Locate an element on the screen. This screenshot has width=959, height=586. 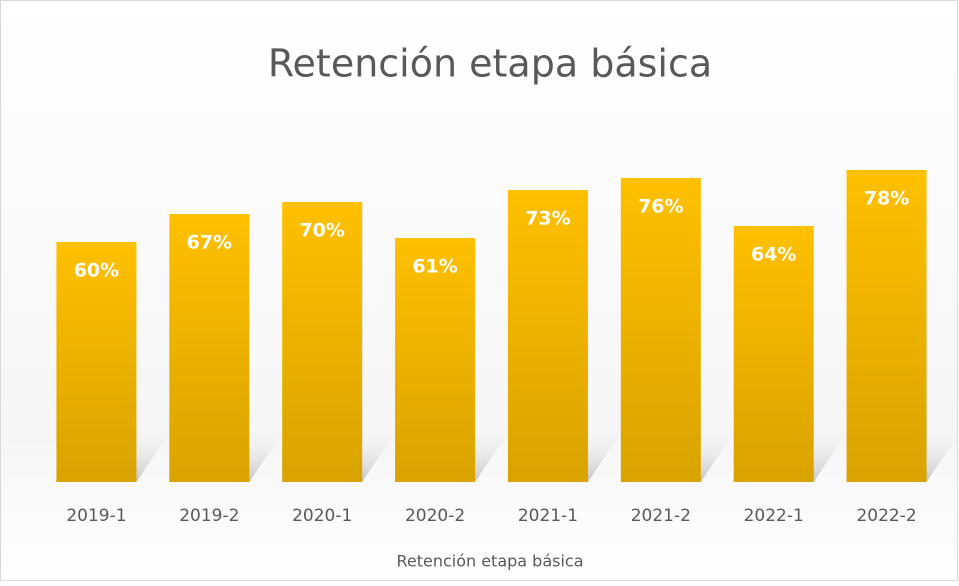
x-tick-label: 2020-2 is located at coordinates (435, 516).